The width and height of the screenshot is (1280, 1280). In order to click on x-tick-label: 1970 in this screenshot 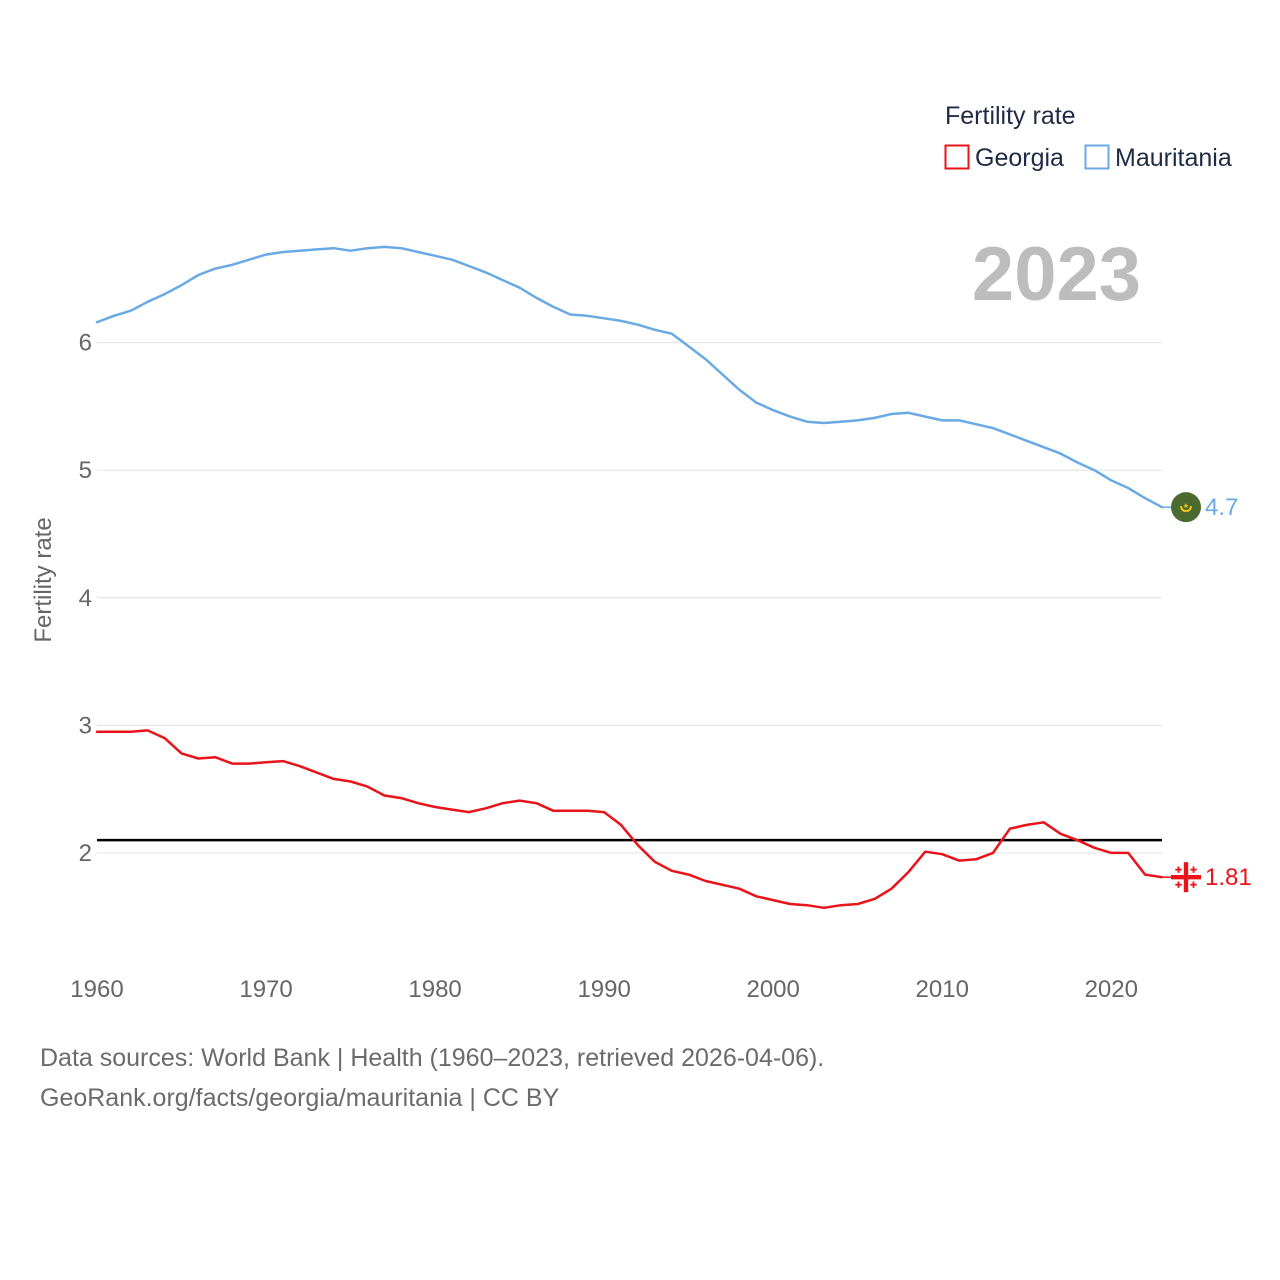, I will do `click(265, 989)`.